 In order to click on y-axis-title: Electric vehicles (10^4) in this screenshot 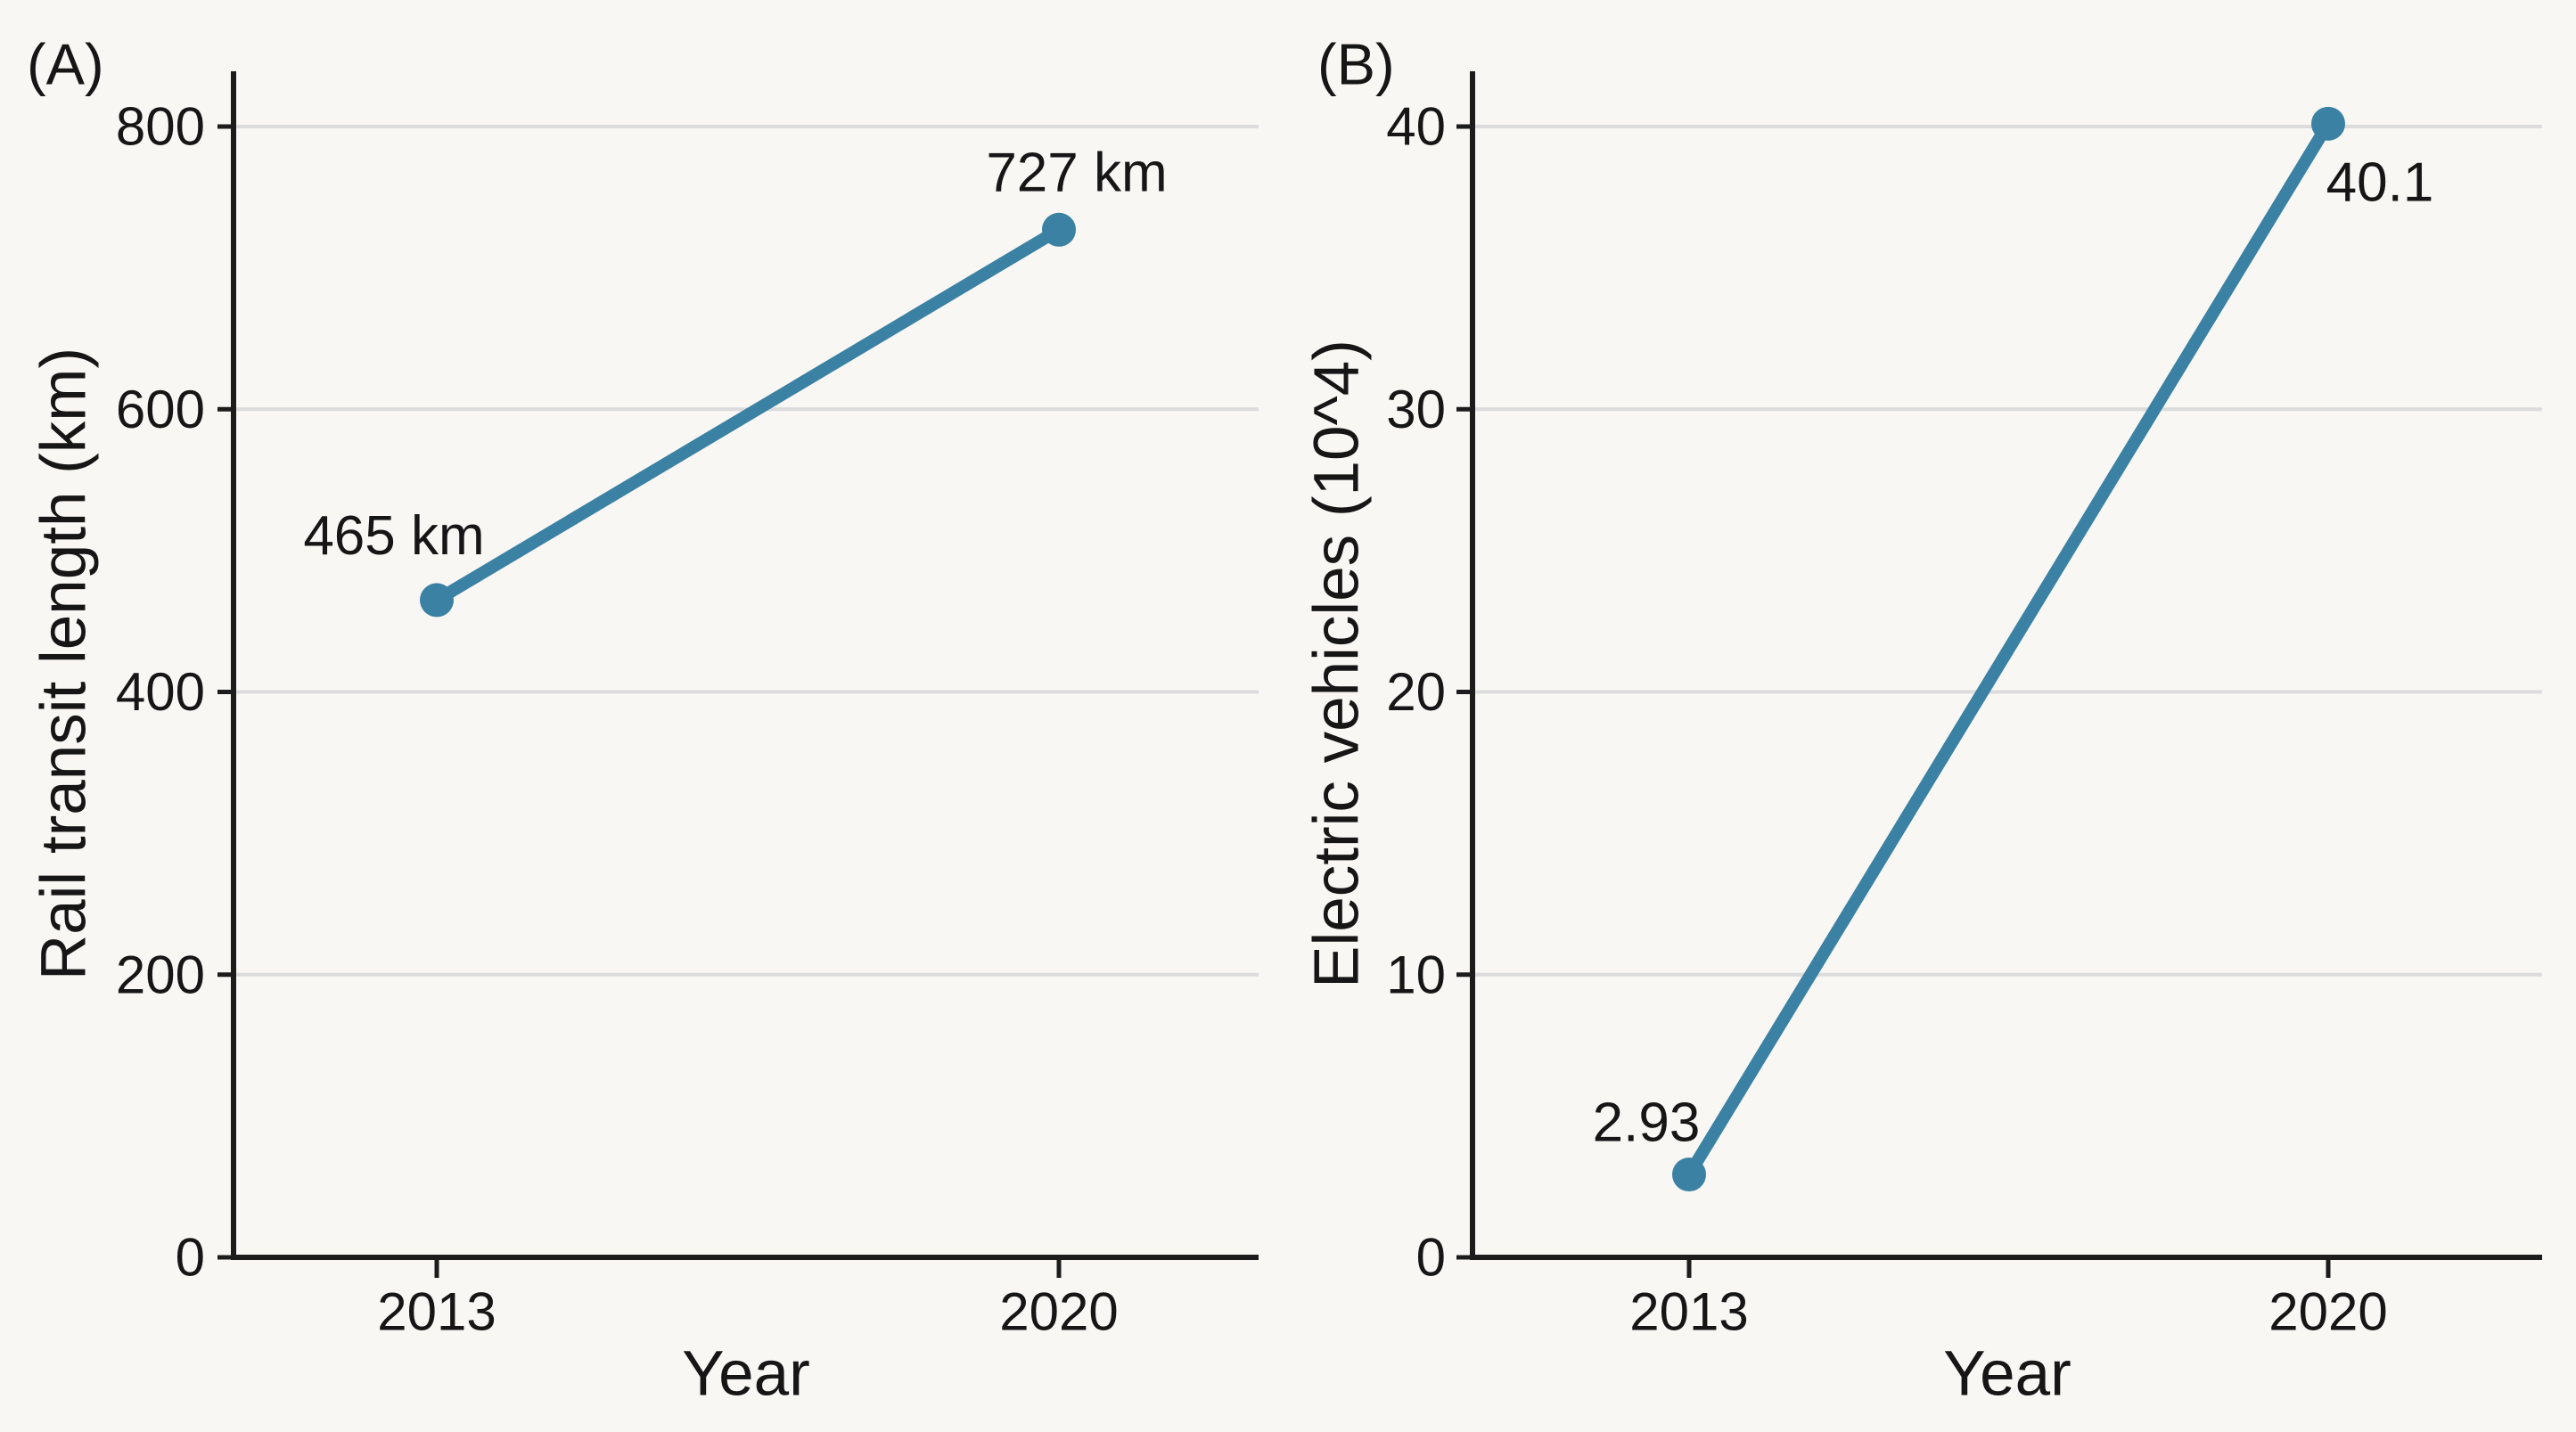, I will do `click(1338, 664)`.